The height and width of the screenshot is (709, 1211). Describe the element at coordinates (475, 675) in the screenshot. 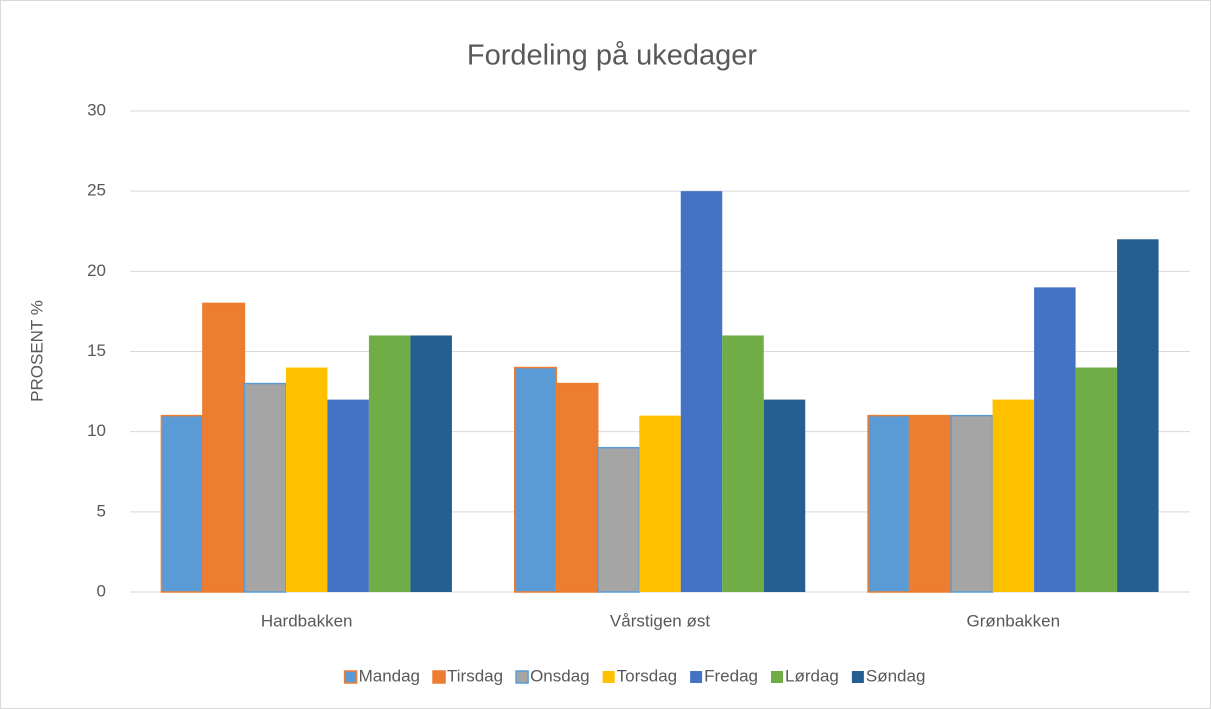

I see `legend-label: Tirsdag` at that location.